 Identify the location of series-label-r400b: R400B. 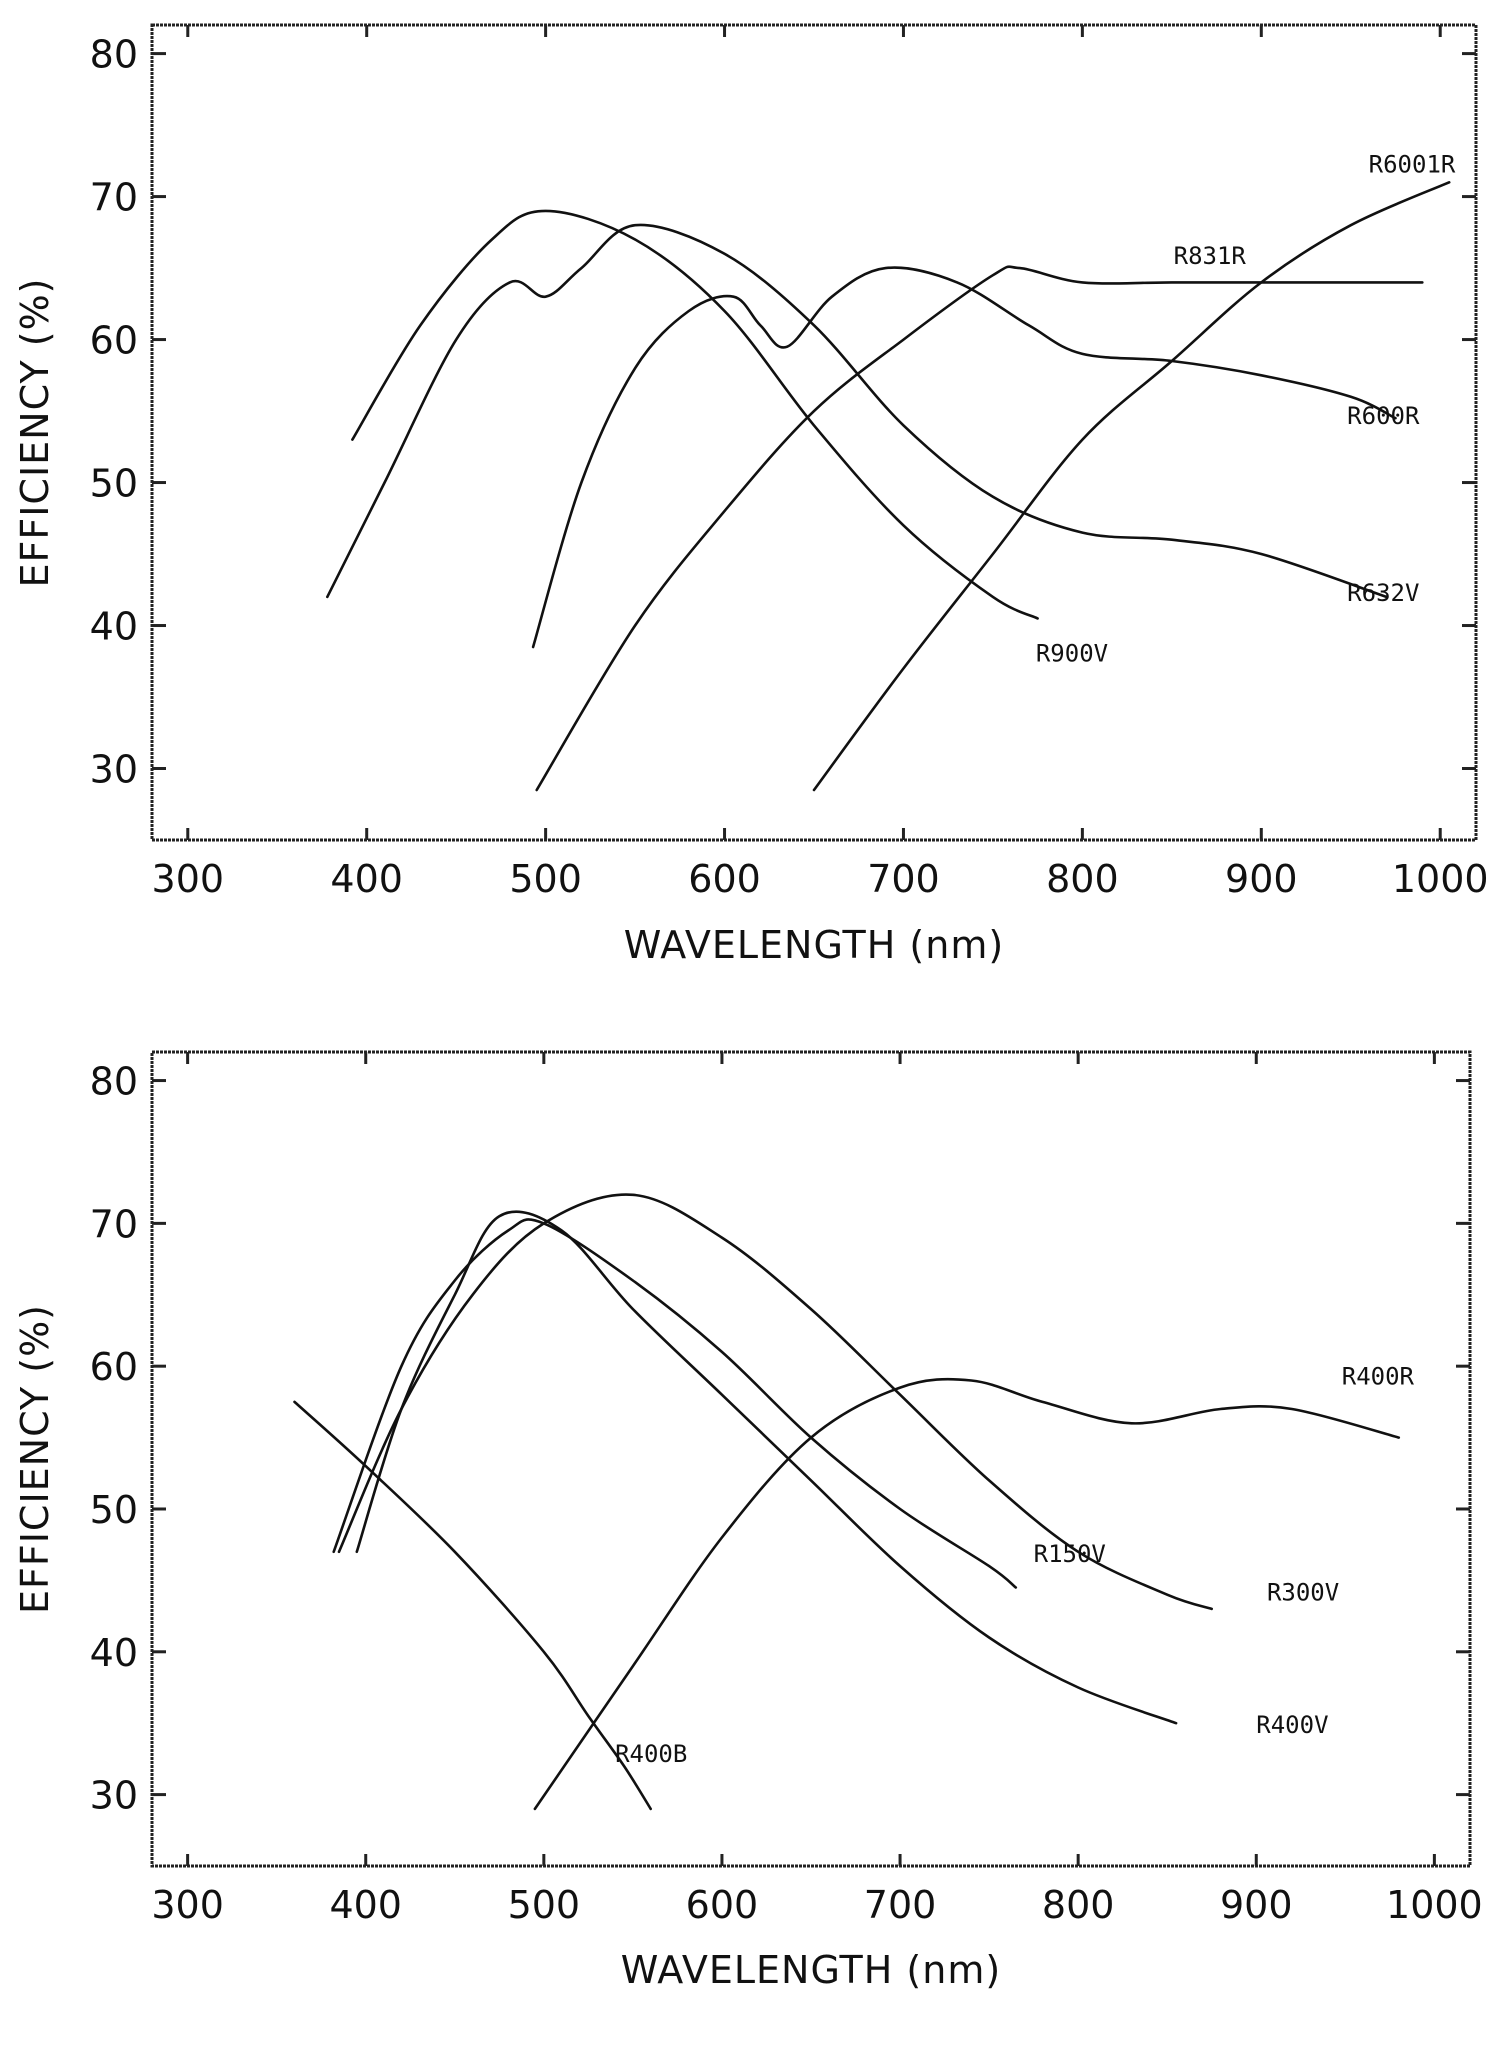
(651, 1754).